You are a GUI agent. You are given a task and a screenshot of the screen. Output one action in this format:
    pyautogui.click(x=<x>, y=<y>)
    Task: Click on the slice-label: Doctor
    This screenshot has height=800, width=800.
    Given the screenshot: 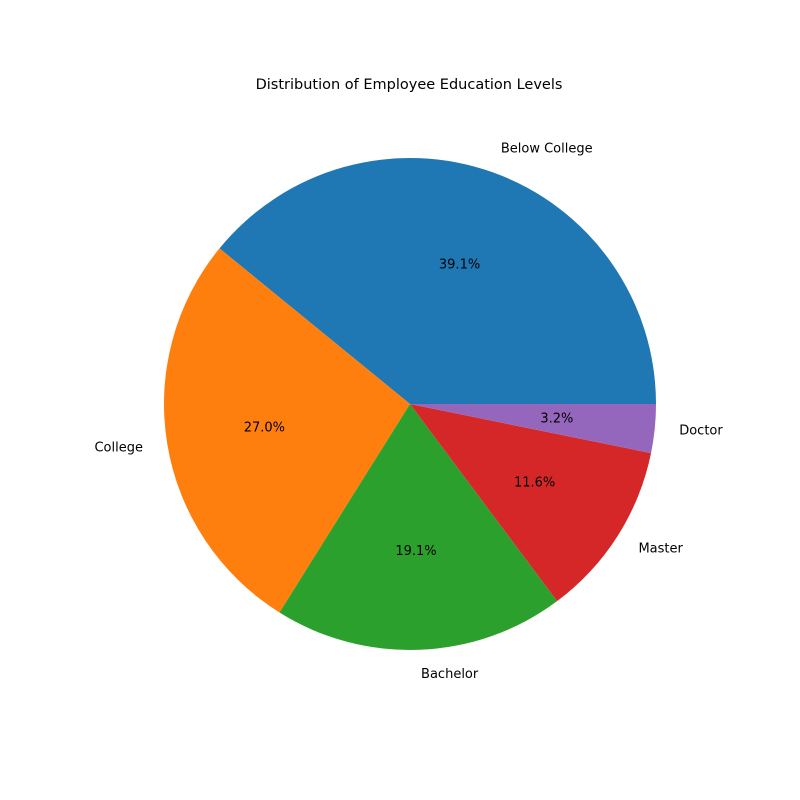 What is the action you would take?
    pyautogui.click(x=701, y=431)
    